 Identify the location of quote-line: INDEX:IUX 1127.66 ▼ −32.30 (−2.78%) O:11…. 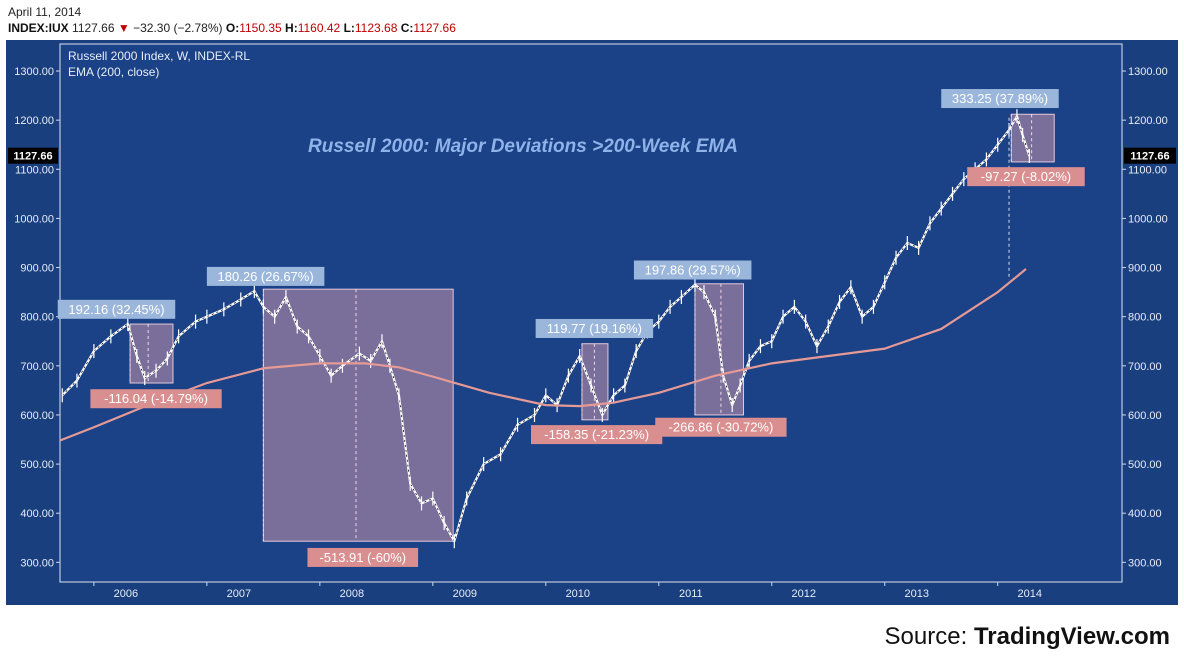
(232, 28).